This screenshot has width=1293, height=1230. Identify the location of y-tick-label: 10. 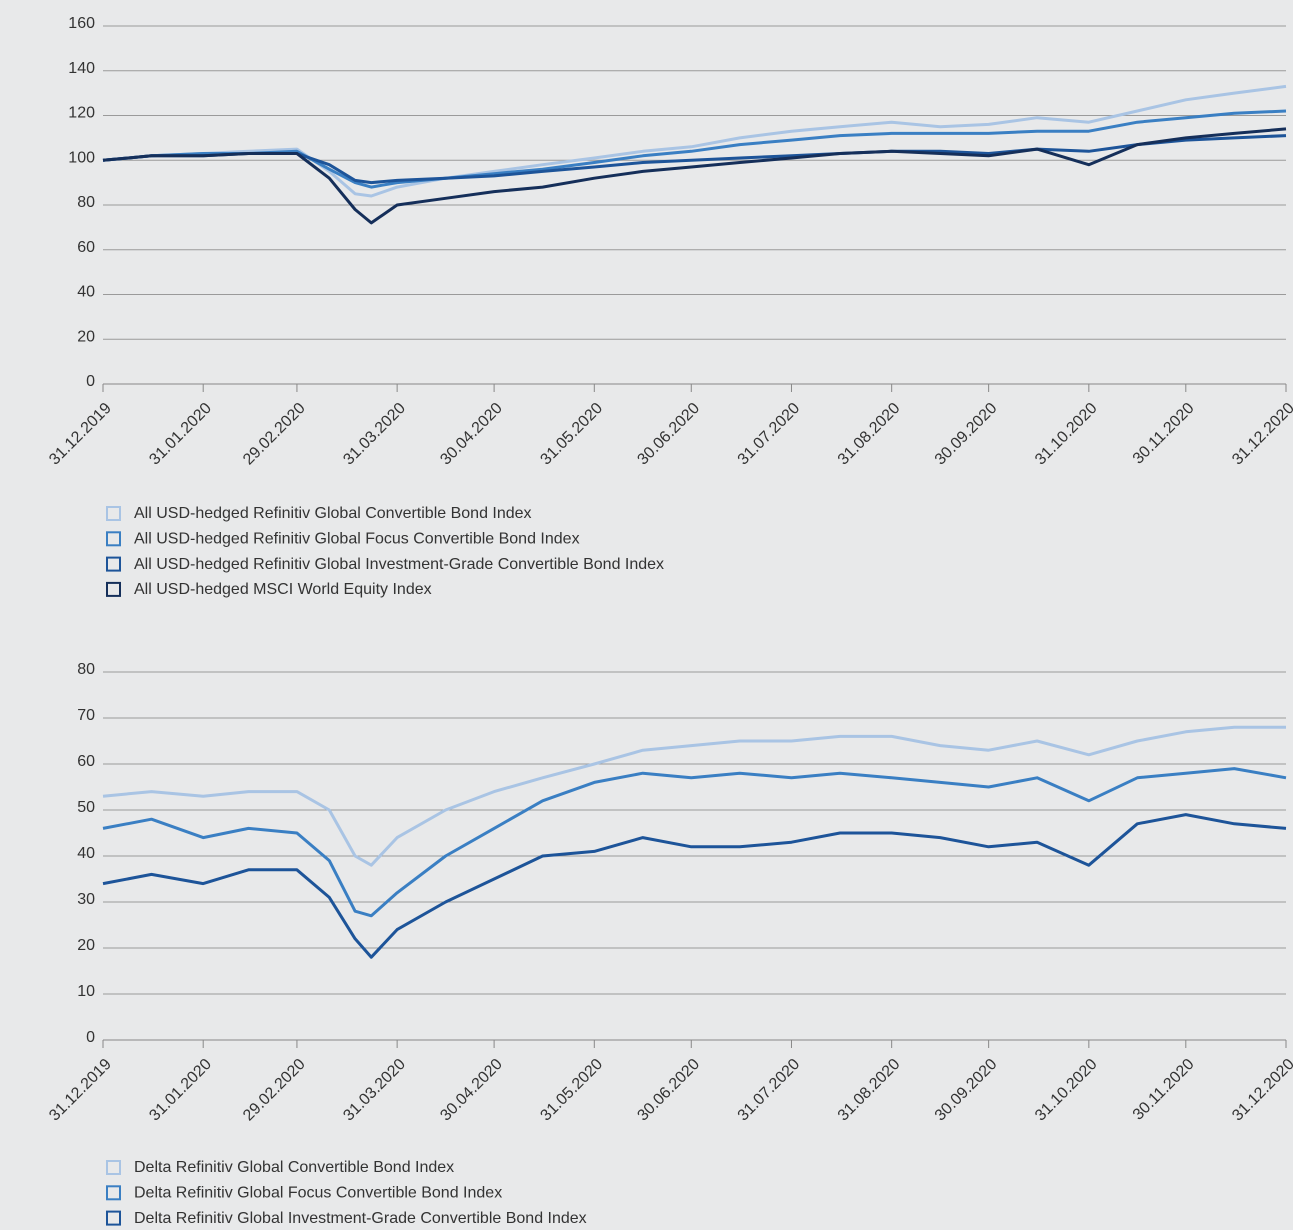
(86, 991).